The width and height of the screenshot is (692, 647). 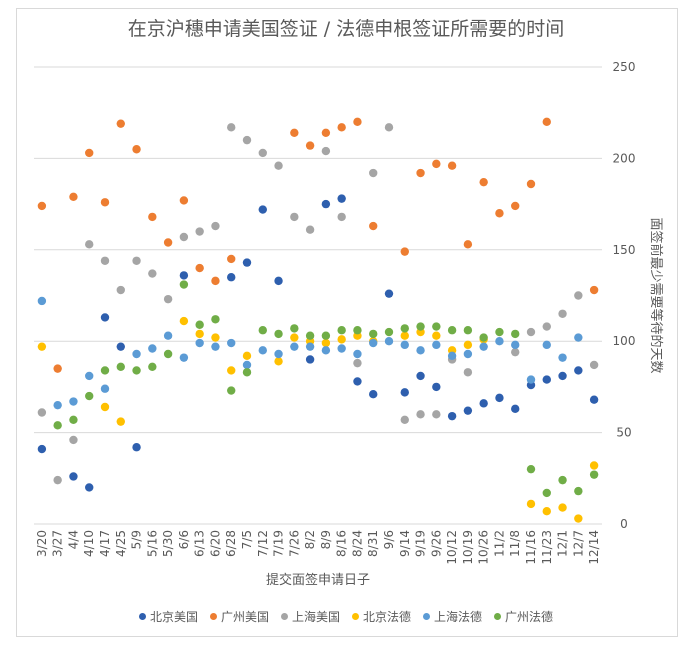 I want to click on x-tick-label: 4/25, so click(x=121, y=543).